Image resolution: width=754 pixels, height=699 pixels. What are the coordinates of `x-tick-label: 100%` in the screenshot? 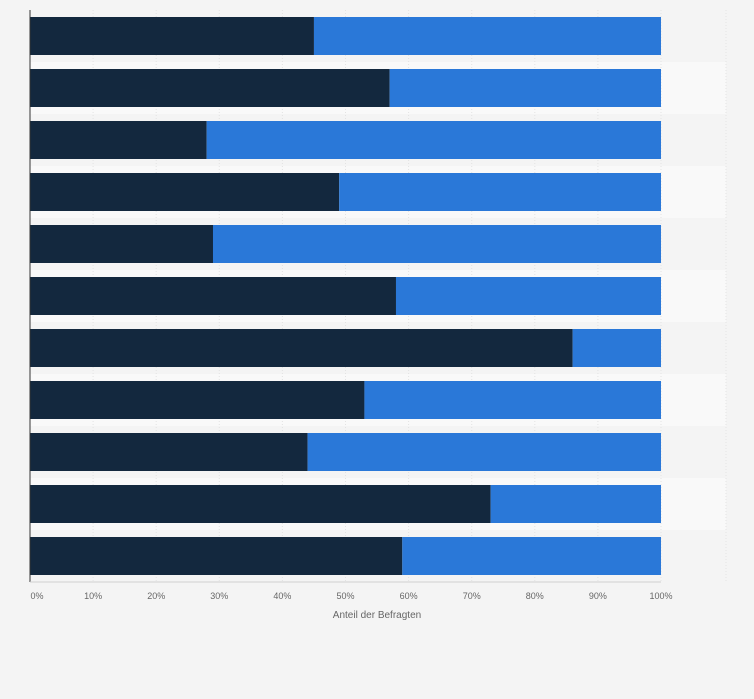 It's located at (660, 596).